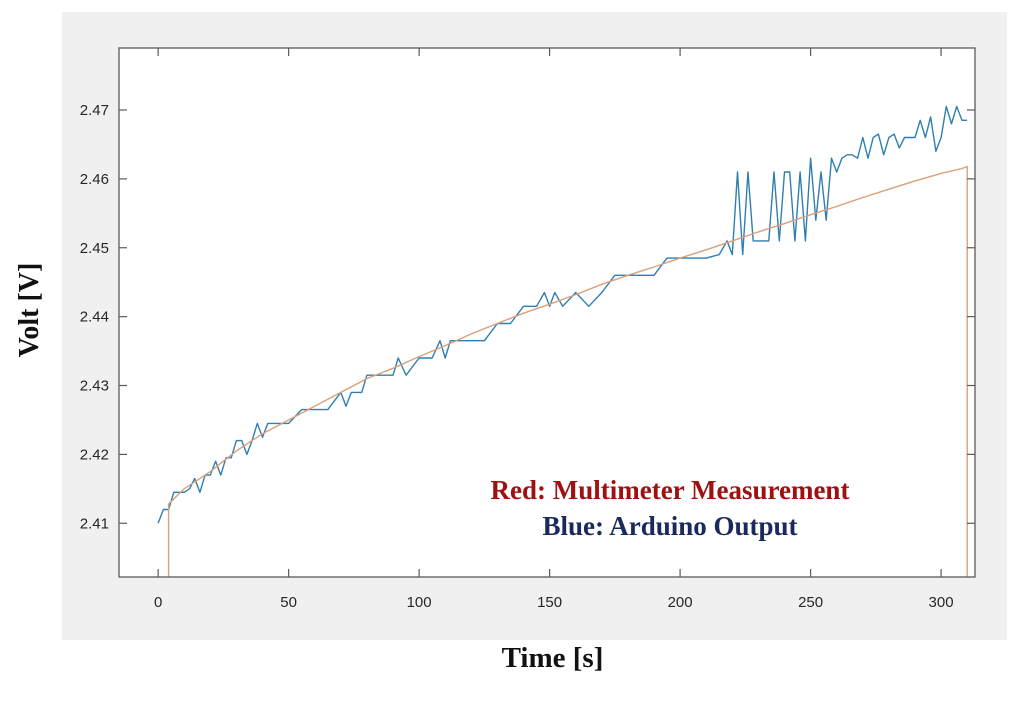  Describe the element at coordinates (94, 454) in the screenshot. I see `y-tick-label: 2.42` at that location.